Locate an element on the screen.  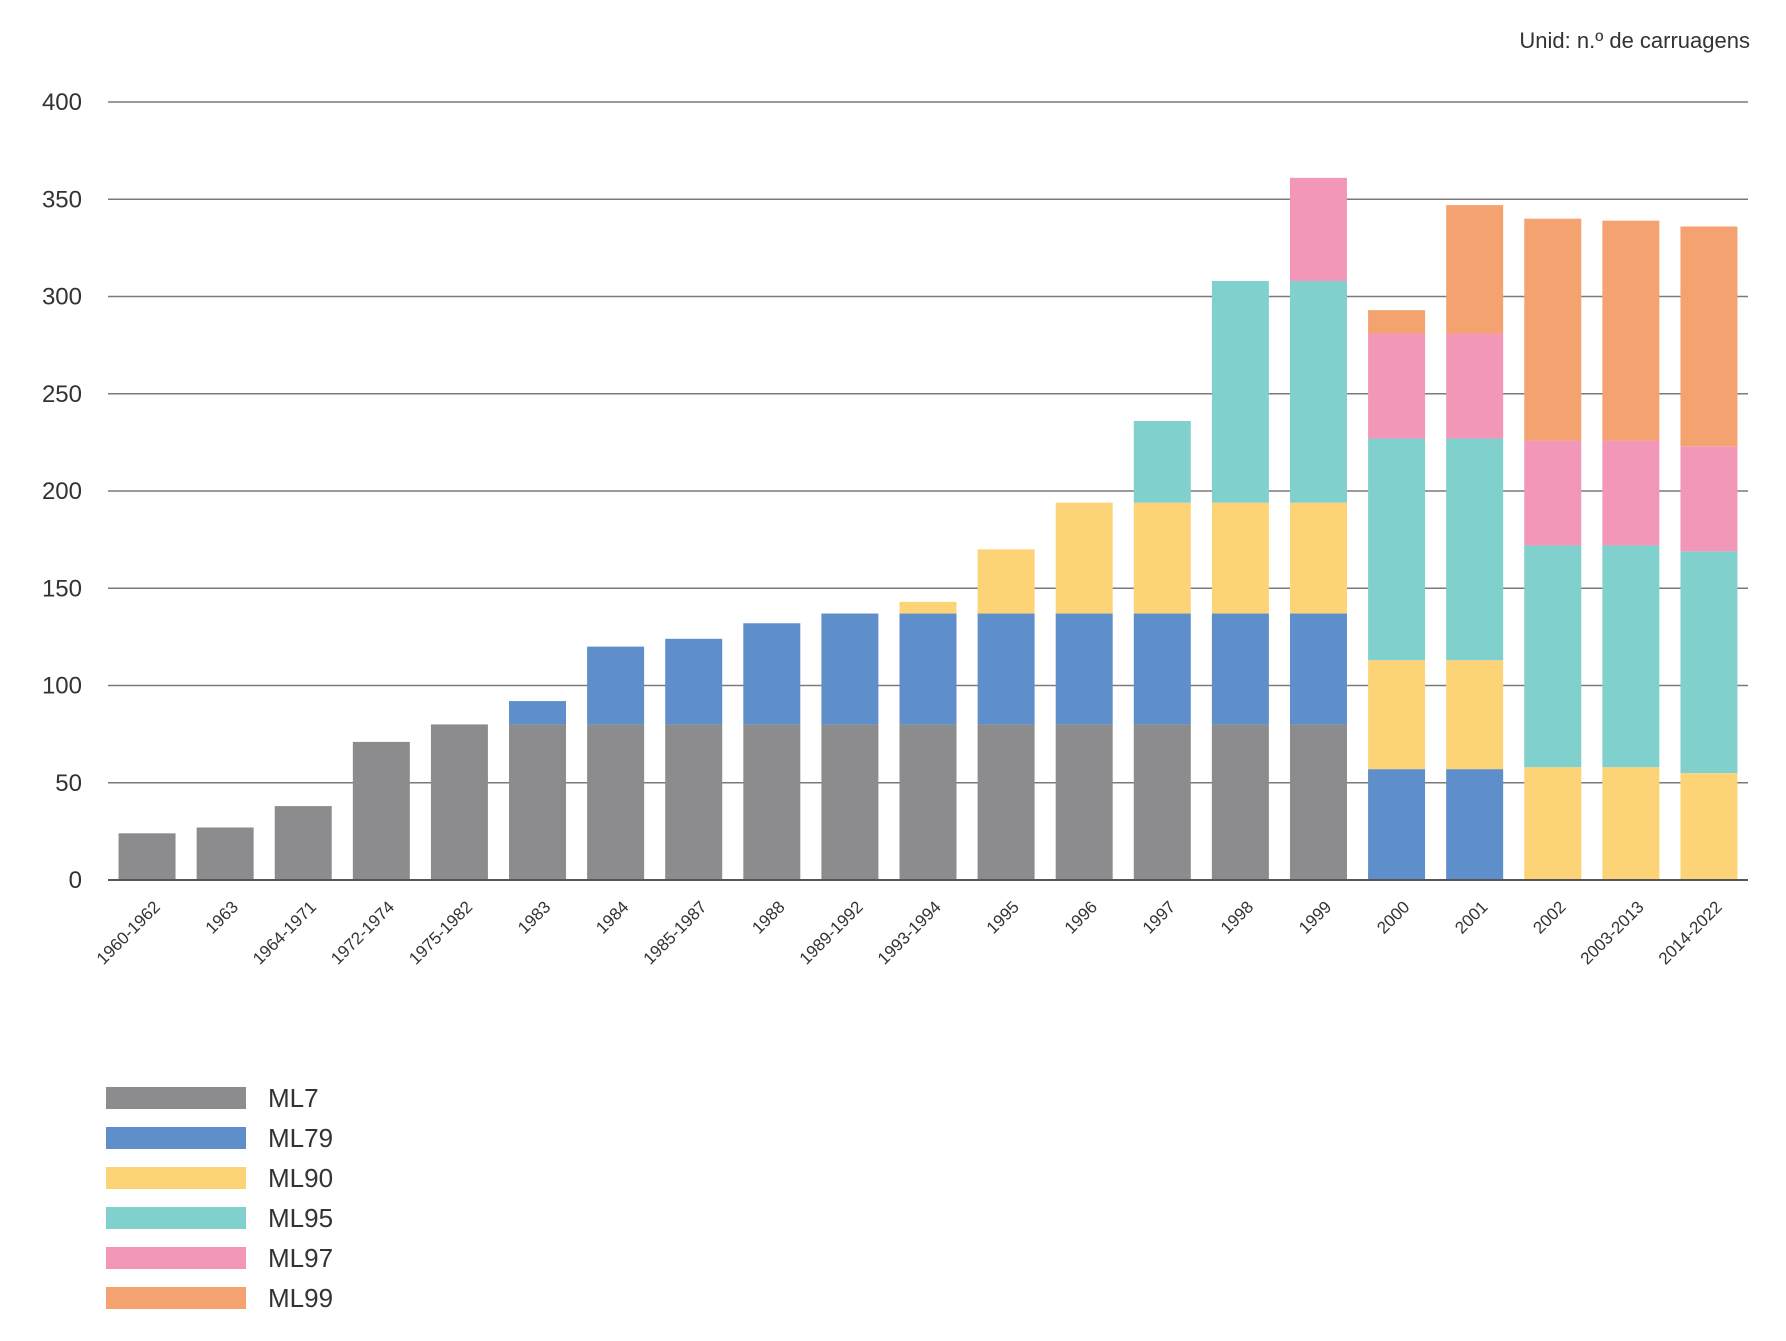
y-tick-label: 200 is located at coordinates (62, 491).